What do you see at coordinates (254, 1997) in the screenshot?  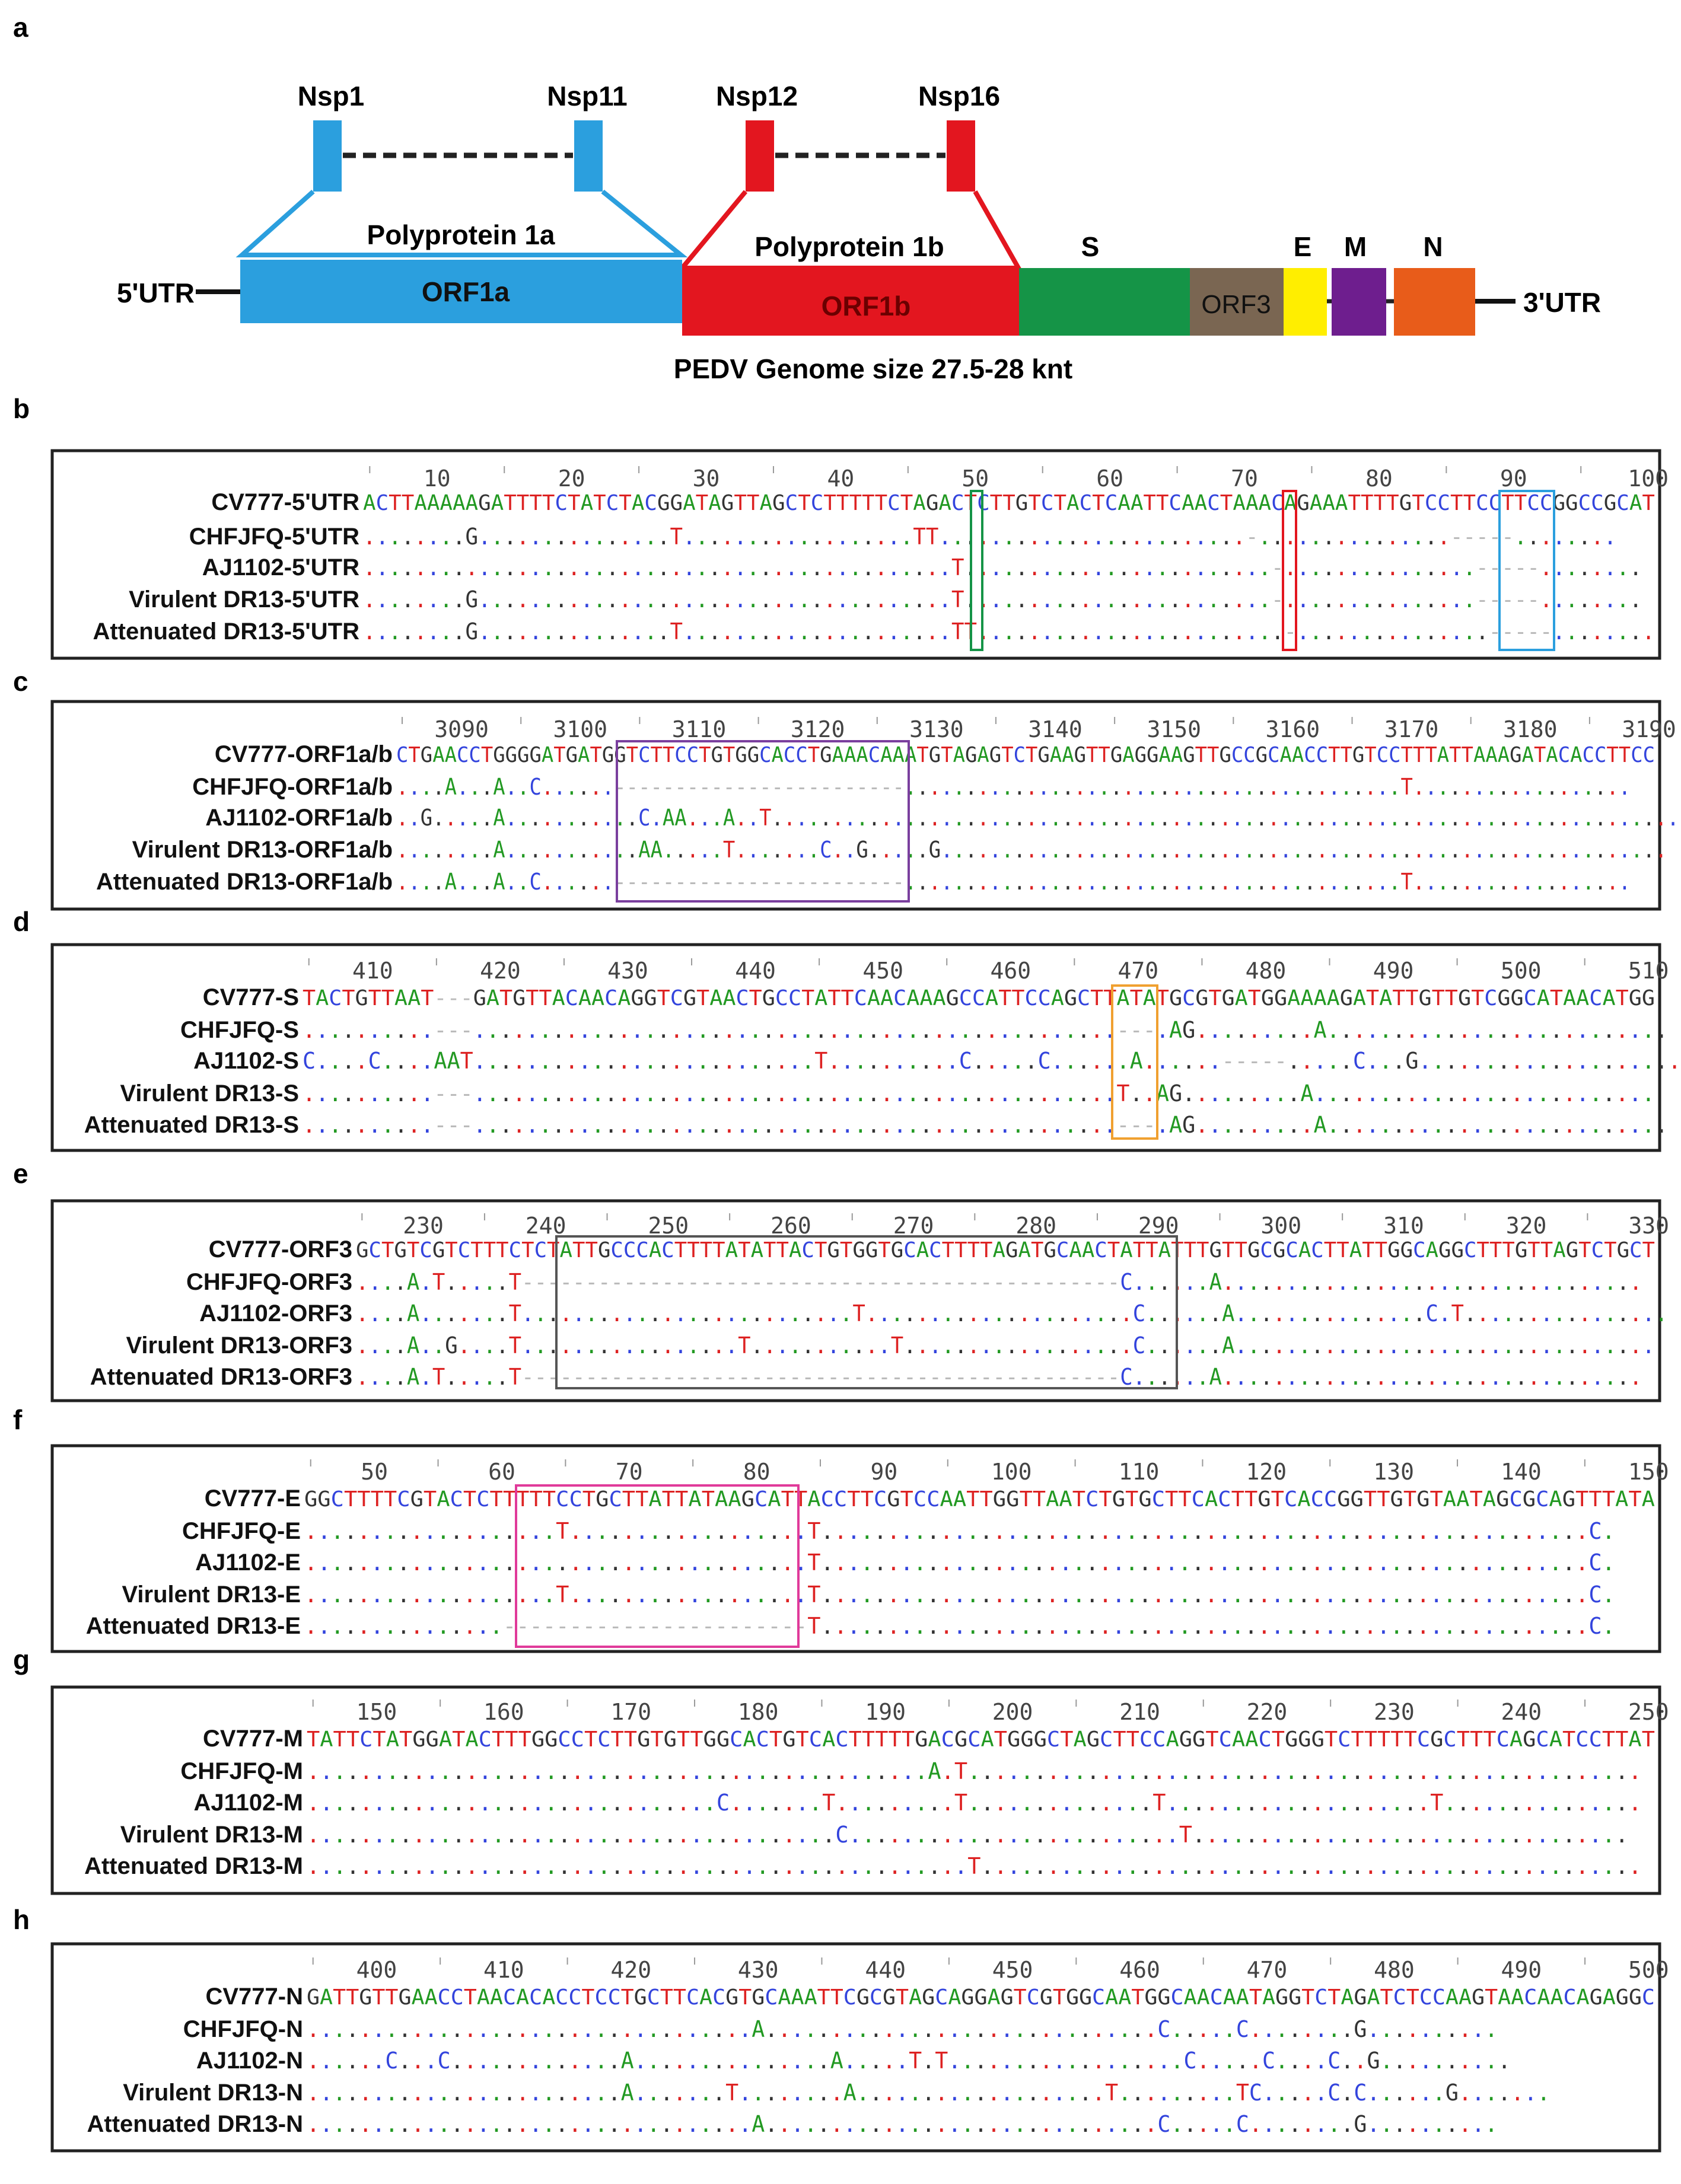 I see `sequence-label: CV777-N` at bounding box center [254, 1997].